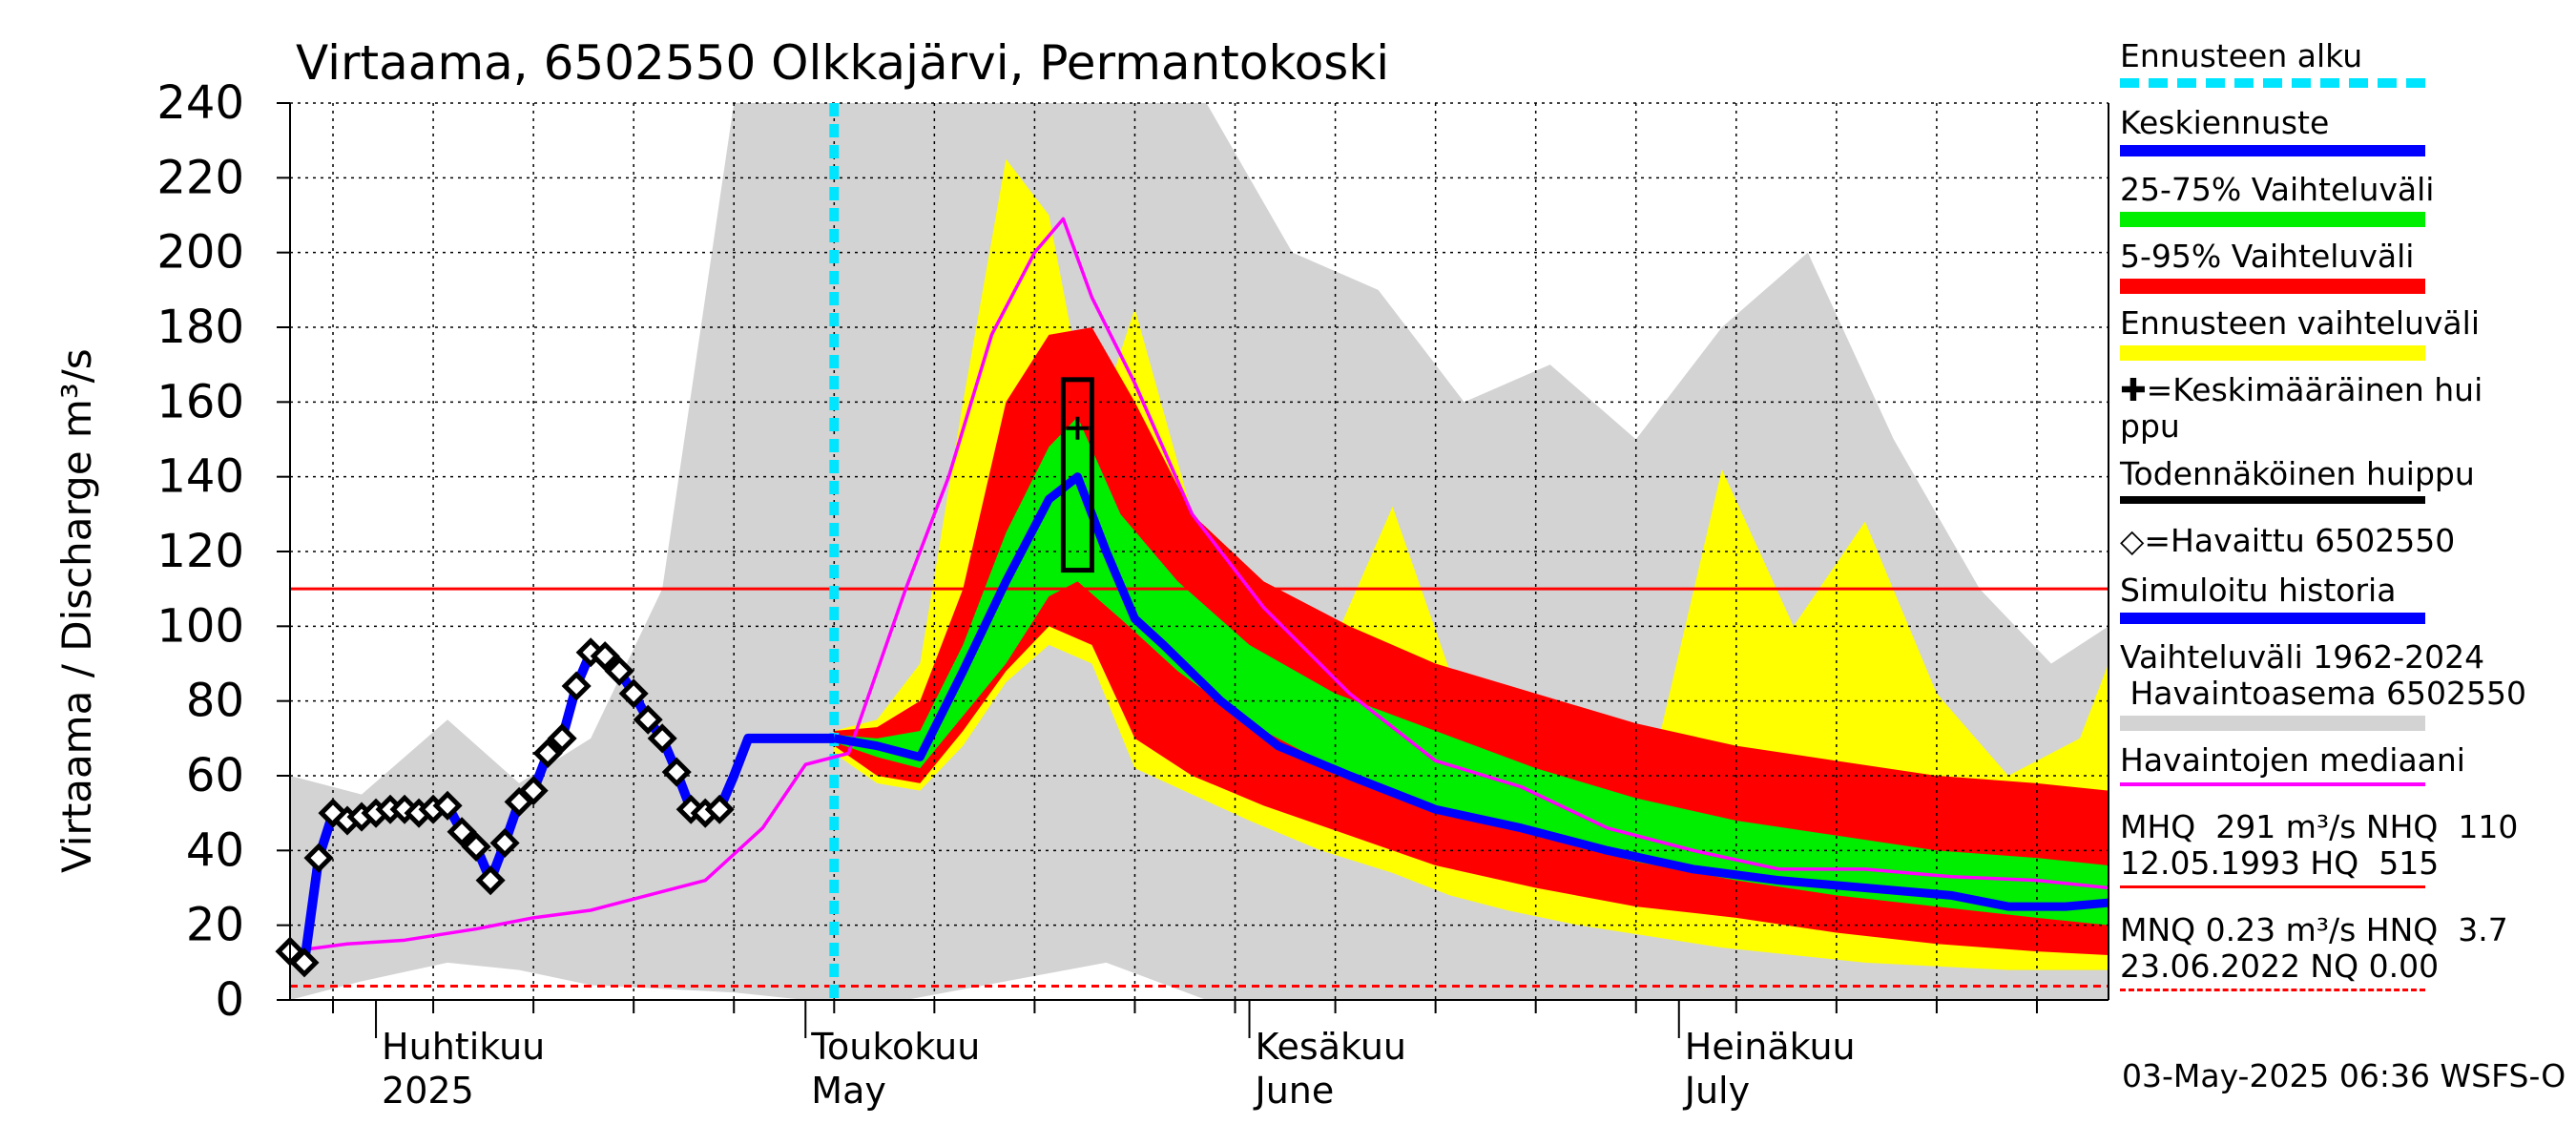  What do you see at coordinates (2272, 83) in the screenshot?
I see `legend-forecast-start-swatch` at bounding box center [2272, 83].